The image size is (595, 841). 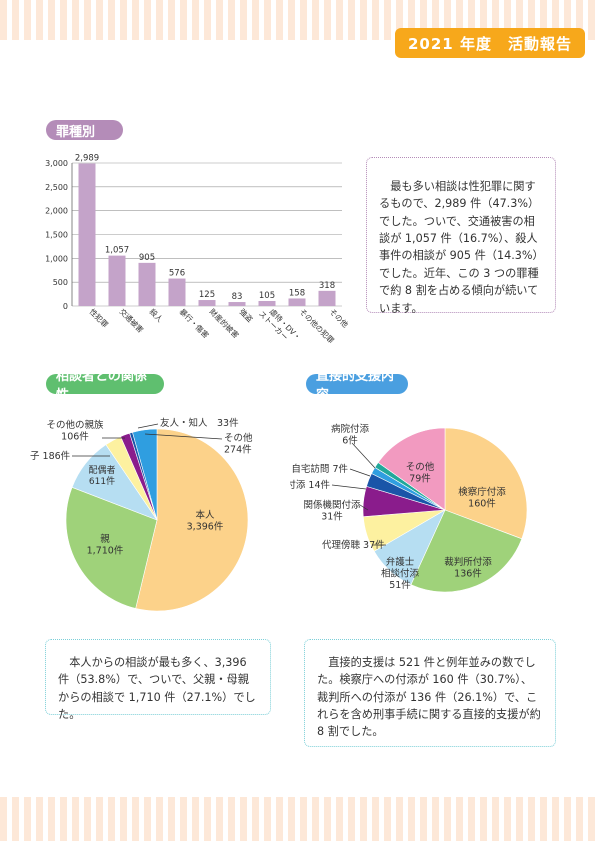 I want to click on x-tick-label: 暴行・傷害, so click(x=195, y=323).